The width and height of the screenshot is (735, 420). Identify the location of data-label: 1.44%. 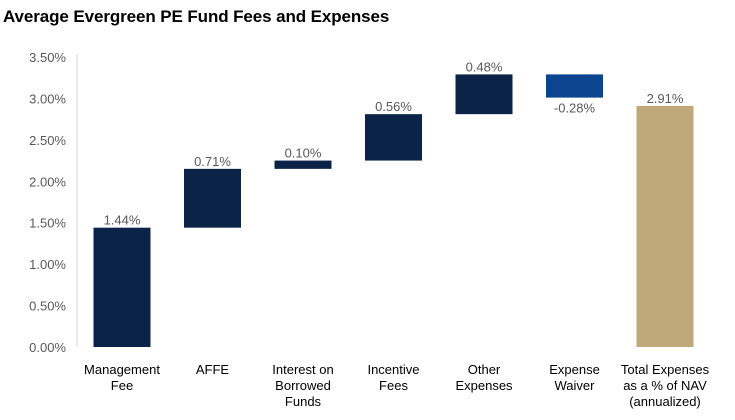
(122, 220).